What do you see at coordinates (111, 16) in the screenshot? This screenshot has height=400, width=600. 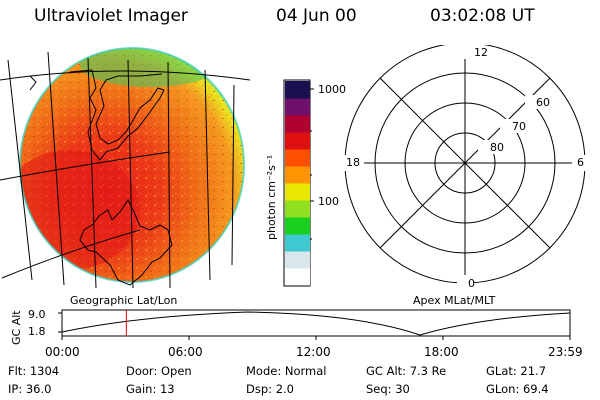 I see `instrument-title: Ultraviolet Imager` at bounding box center [111, 16].